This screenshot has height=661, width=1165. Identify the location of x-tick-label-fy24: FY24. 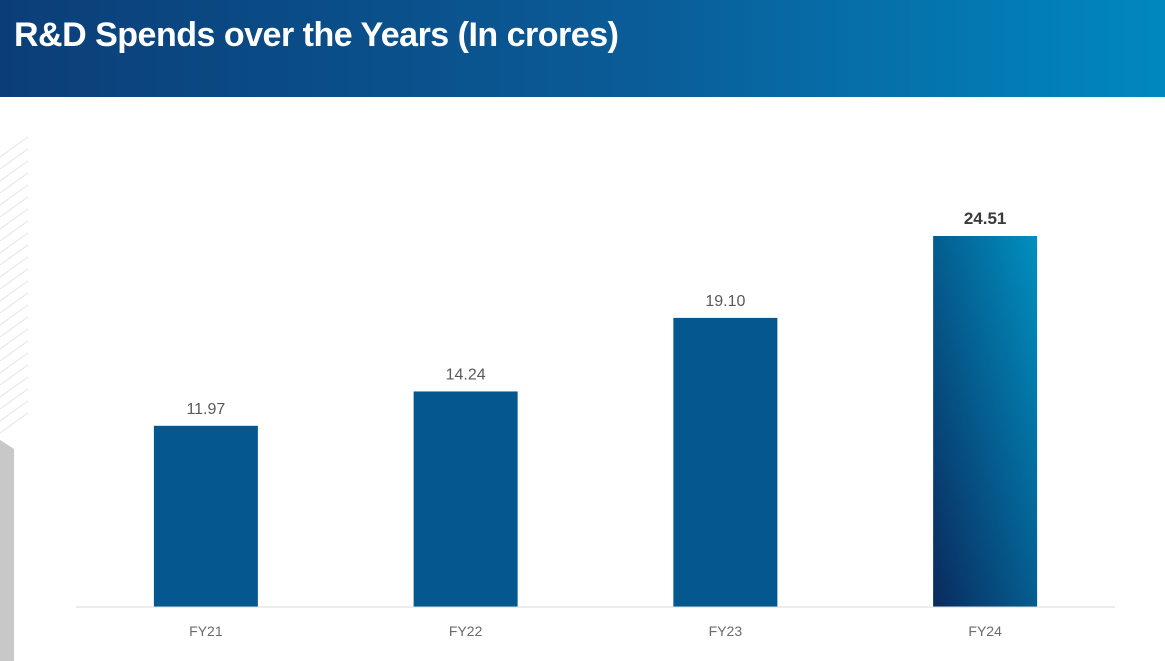
(985, 631).